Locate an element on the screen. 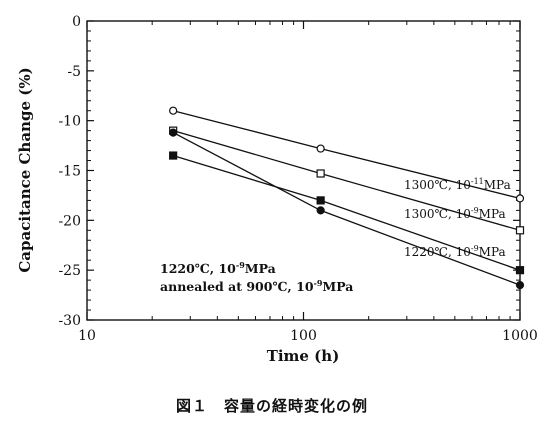 The height and width of the screenshot is (423, 544). annotation-1220-1e-9: 1220℃, 10-9MPa is located at coordinates (455, 251).